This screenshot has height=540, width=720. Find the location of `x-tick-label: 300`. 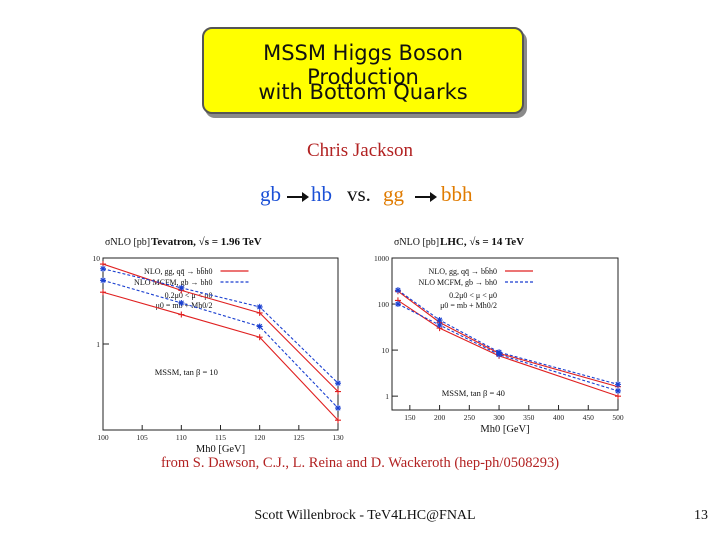

x-tick-label: 300 is located at coordinates (499, 417).